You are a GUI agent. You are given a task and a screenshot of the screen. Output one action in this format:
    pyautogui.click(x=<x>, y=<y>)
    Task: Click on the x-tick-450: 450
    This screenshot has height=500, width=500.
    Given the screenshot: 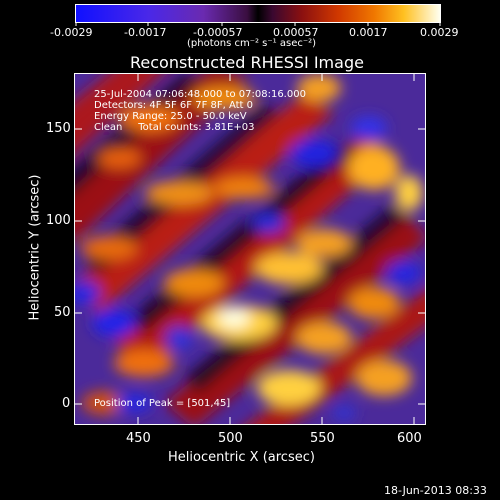 What is the action you would take?
    pyautogui.click(x=138, y=438)
    